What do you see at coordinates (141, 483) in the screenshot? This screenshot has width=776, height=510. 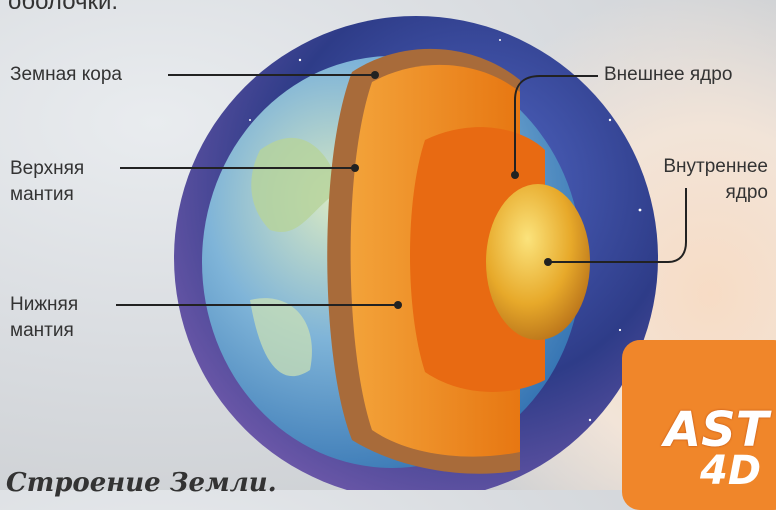 I see `figure-caption: Строение Земли.` at bounding box center [141, 483].